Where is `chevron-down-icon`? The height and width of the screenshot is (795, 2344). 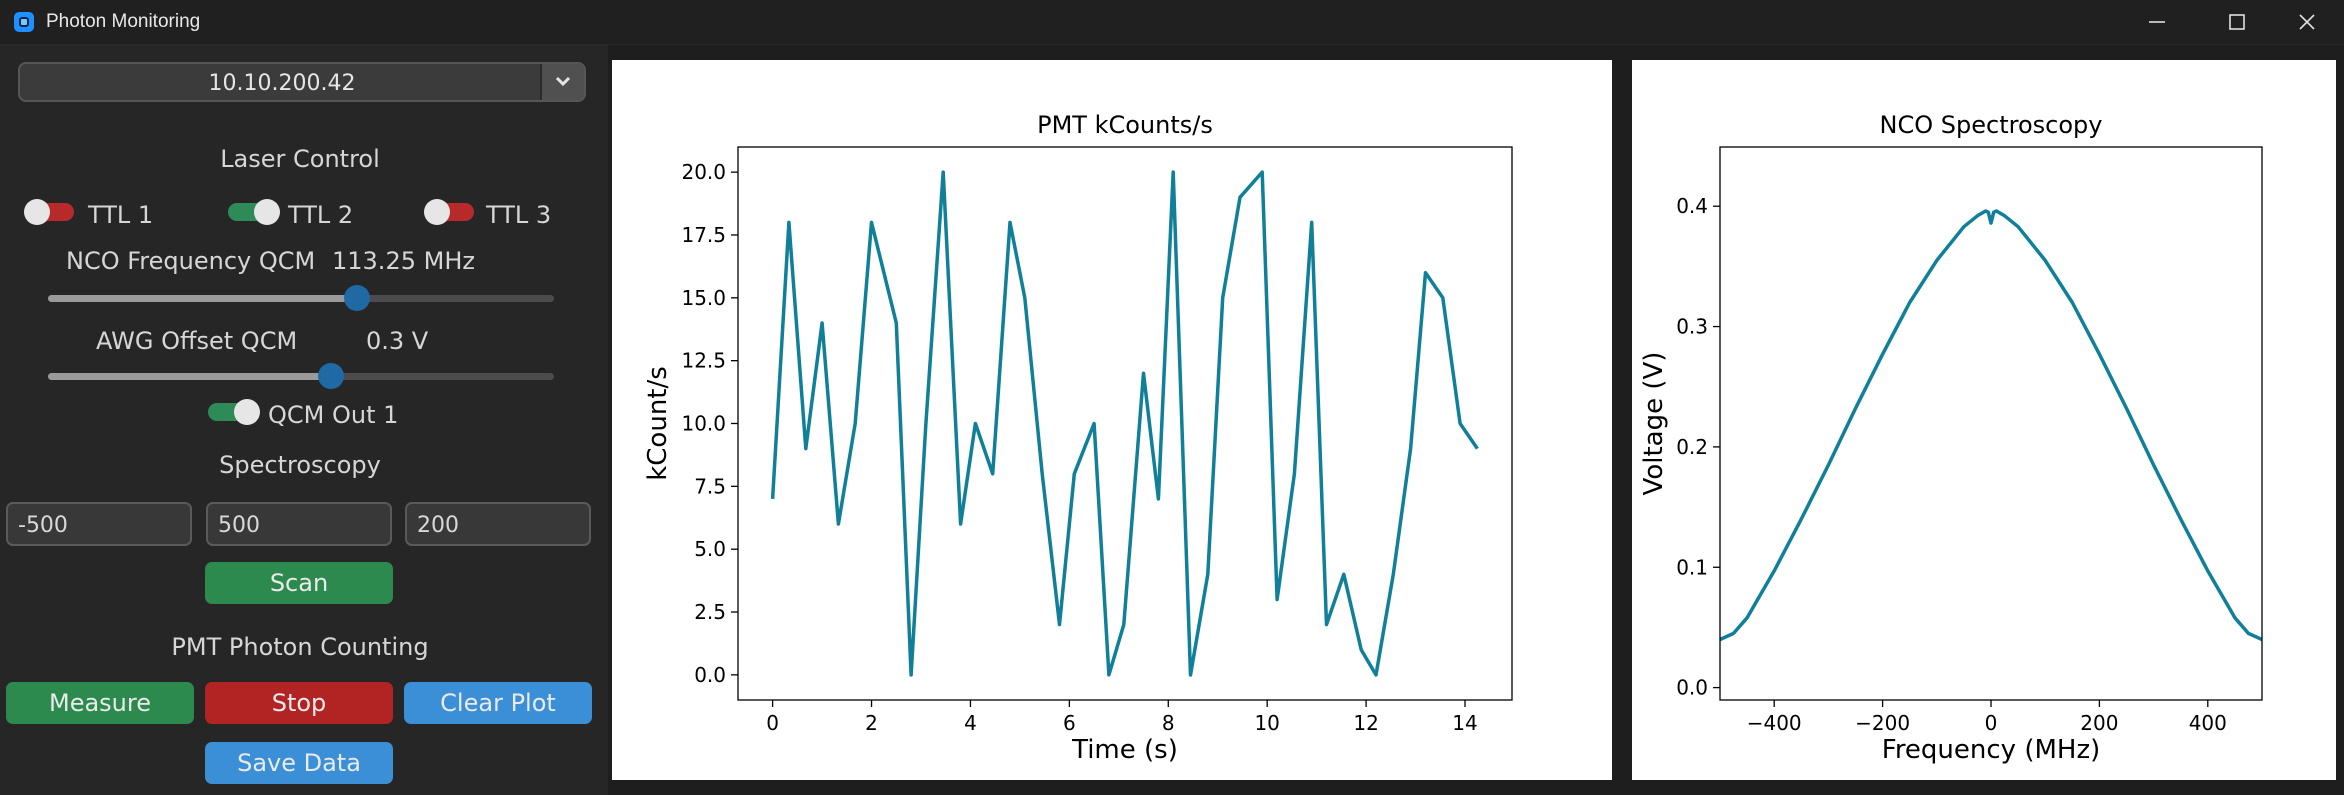
chevron-down-icon is located at coordinates (563, 81).